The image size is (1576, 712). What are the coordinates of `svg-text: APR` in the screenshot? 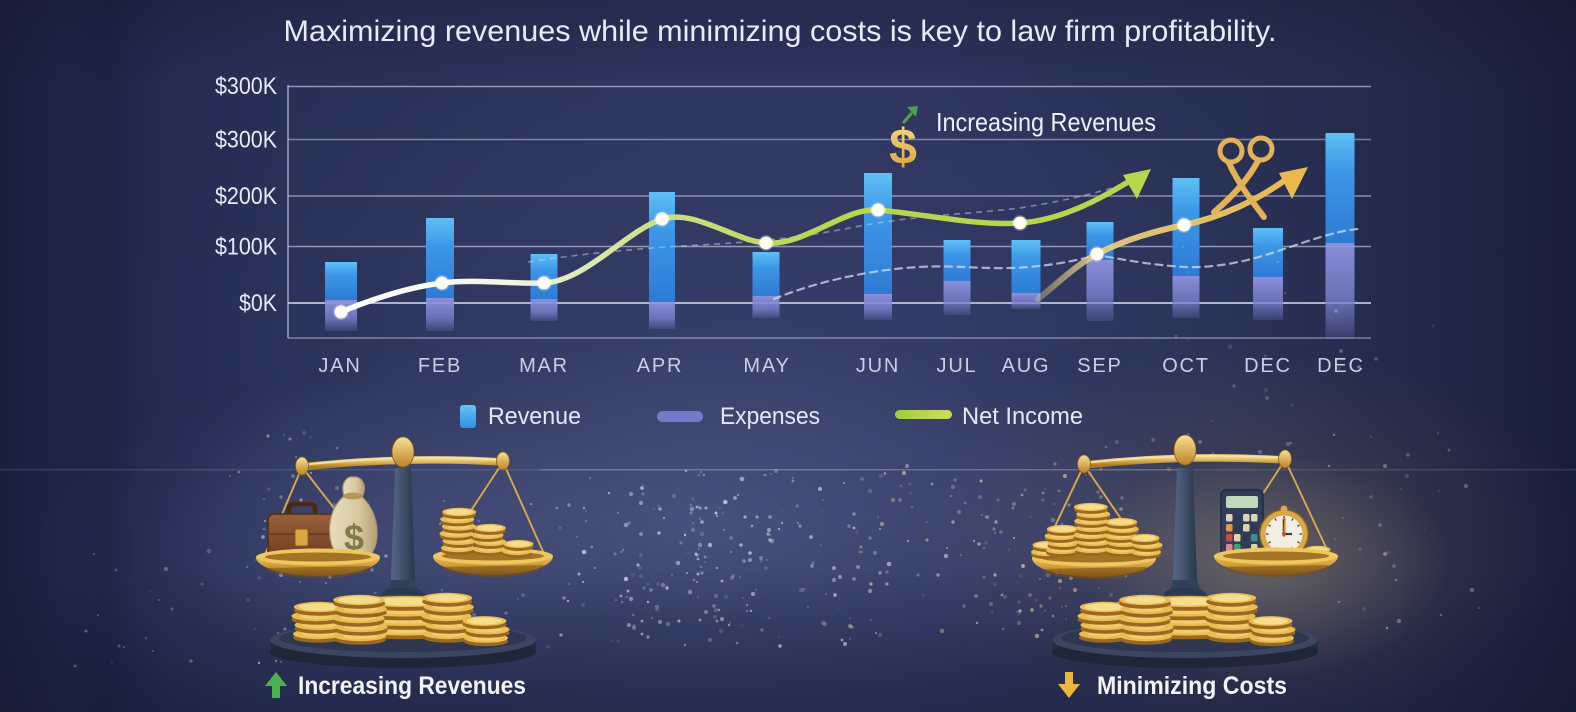 It's located at (660, 366).